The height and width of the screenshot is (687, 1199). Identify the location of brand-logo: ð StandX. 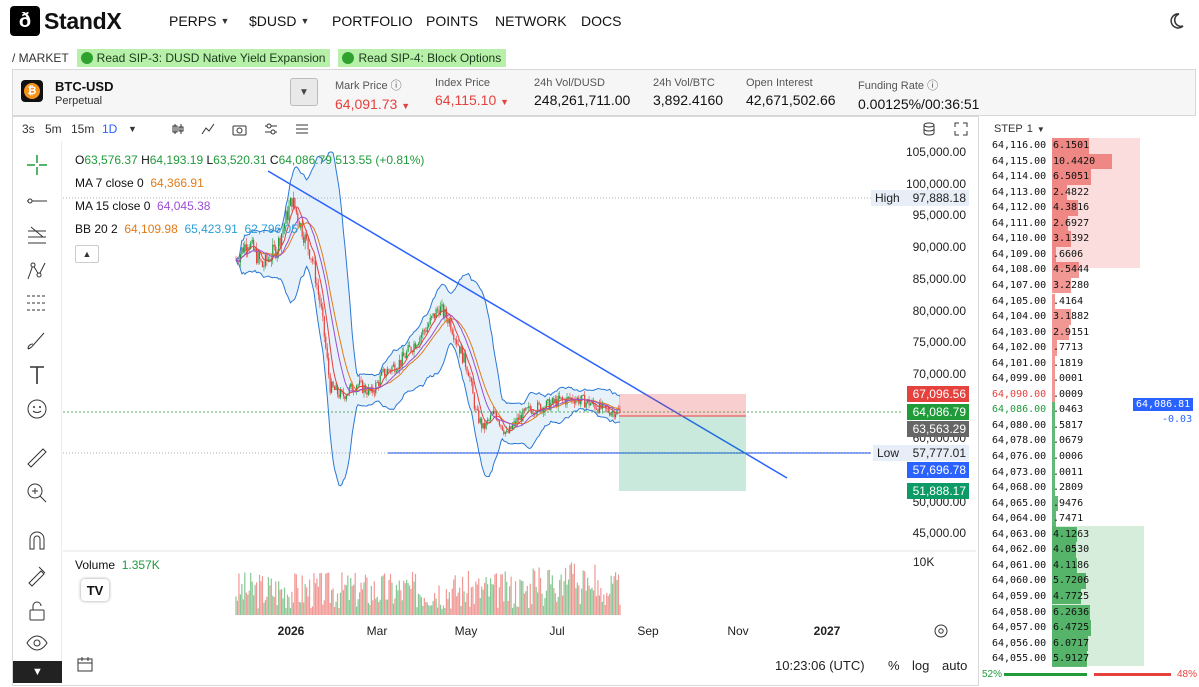
(66, 21).